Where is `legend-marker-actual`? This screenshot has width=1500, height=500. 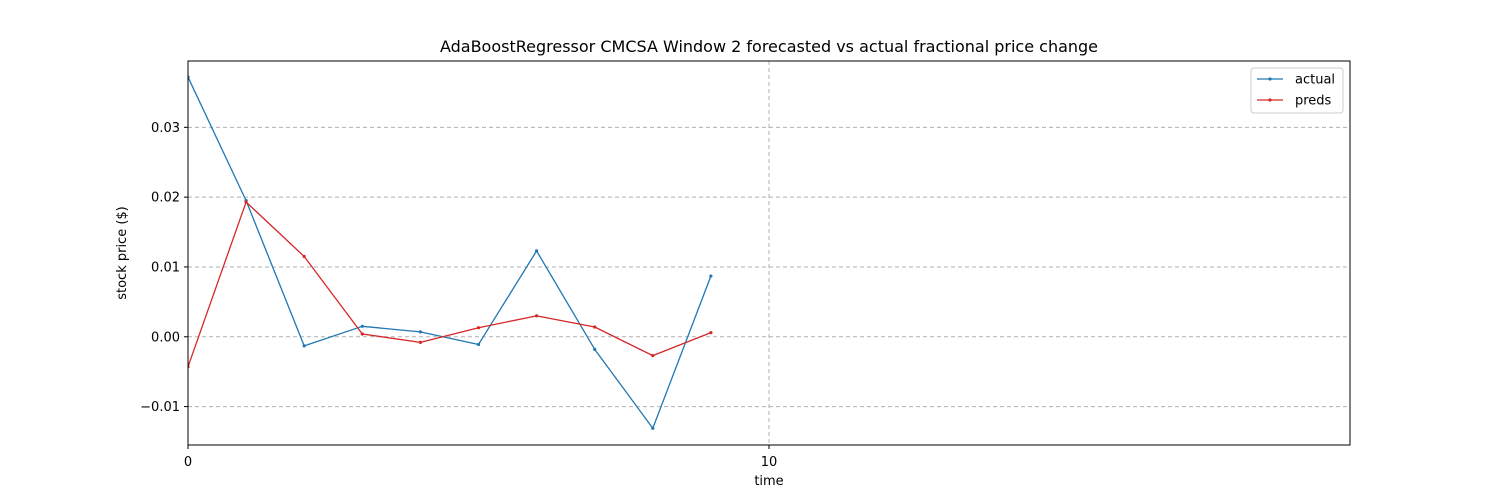
legend-marker-actual is located at coordinates (1270, 79).